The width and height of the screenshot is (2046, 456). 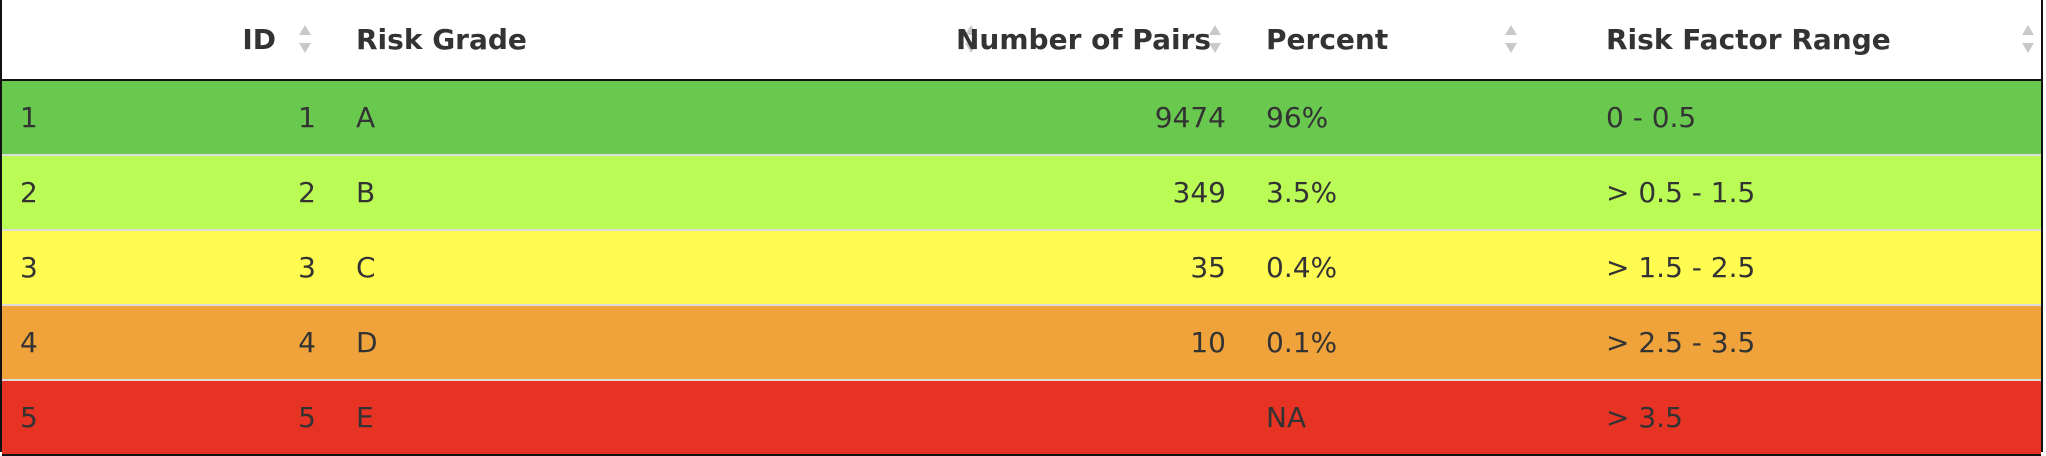 I want to click on header-number-of-pairs: Number of Pairs, so click(x=1091, y=40).